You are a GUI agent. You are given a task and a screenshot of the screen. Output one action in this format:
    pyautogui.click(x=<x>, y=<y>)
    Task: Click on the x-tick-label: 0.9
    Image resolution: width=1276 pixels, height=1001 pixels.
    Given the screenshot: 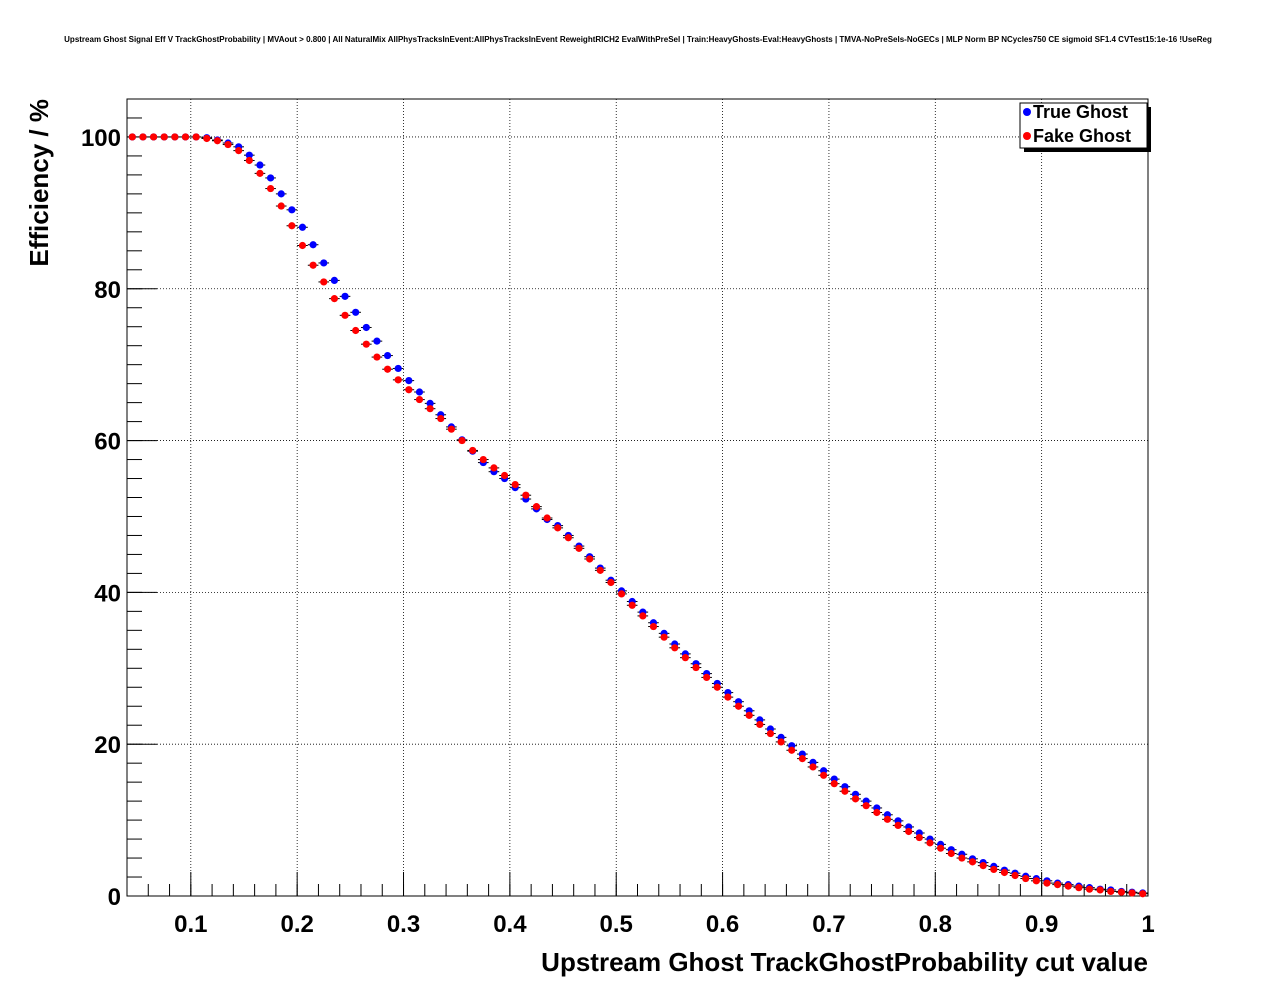 What is the action you would take?
    pyautogui.click(x=1041, y=924)
    